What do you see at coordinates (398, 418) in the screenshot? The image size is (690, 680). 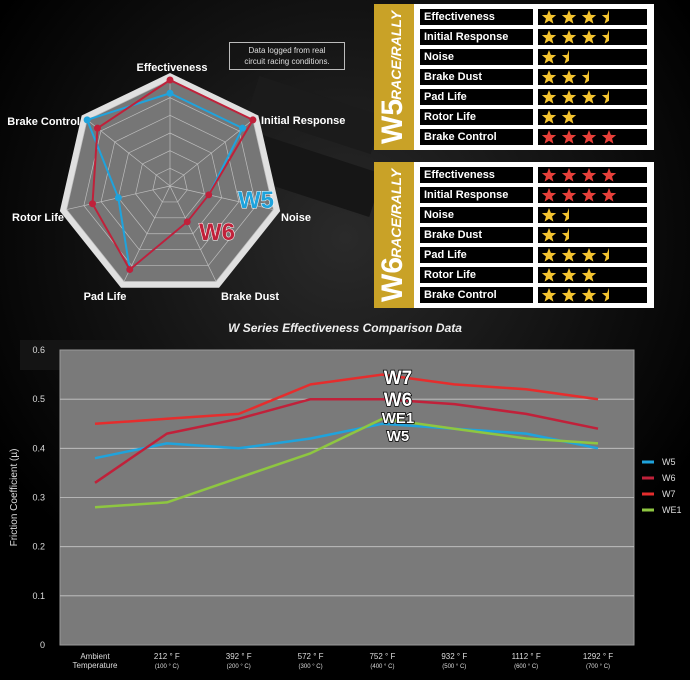 I see `inline-series-label: WE1` at bounding box center [398, 418].